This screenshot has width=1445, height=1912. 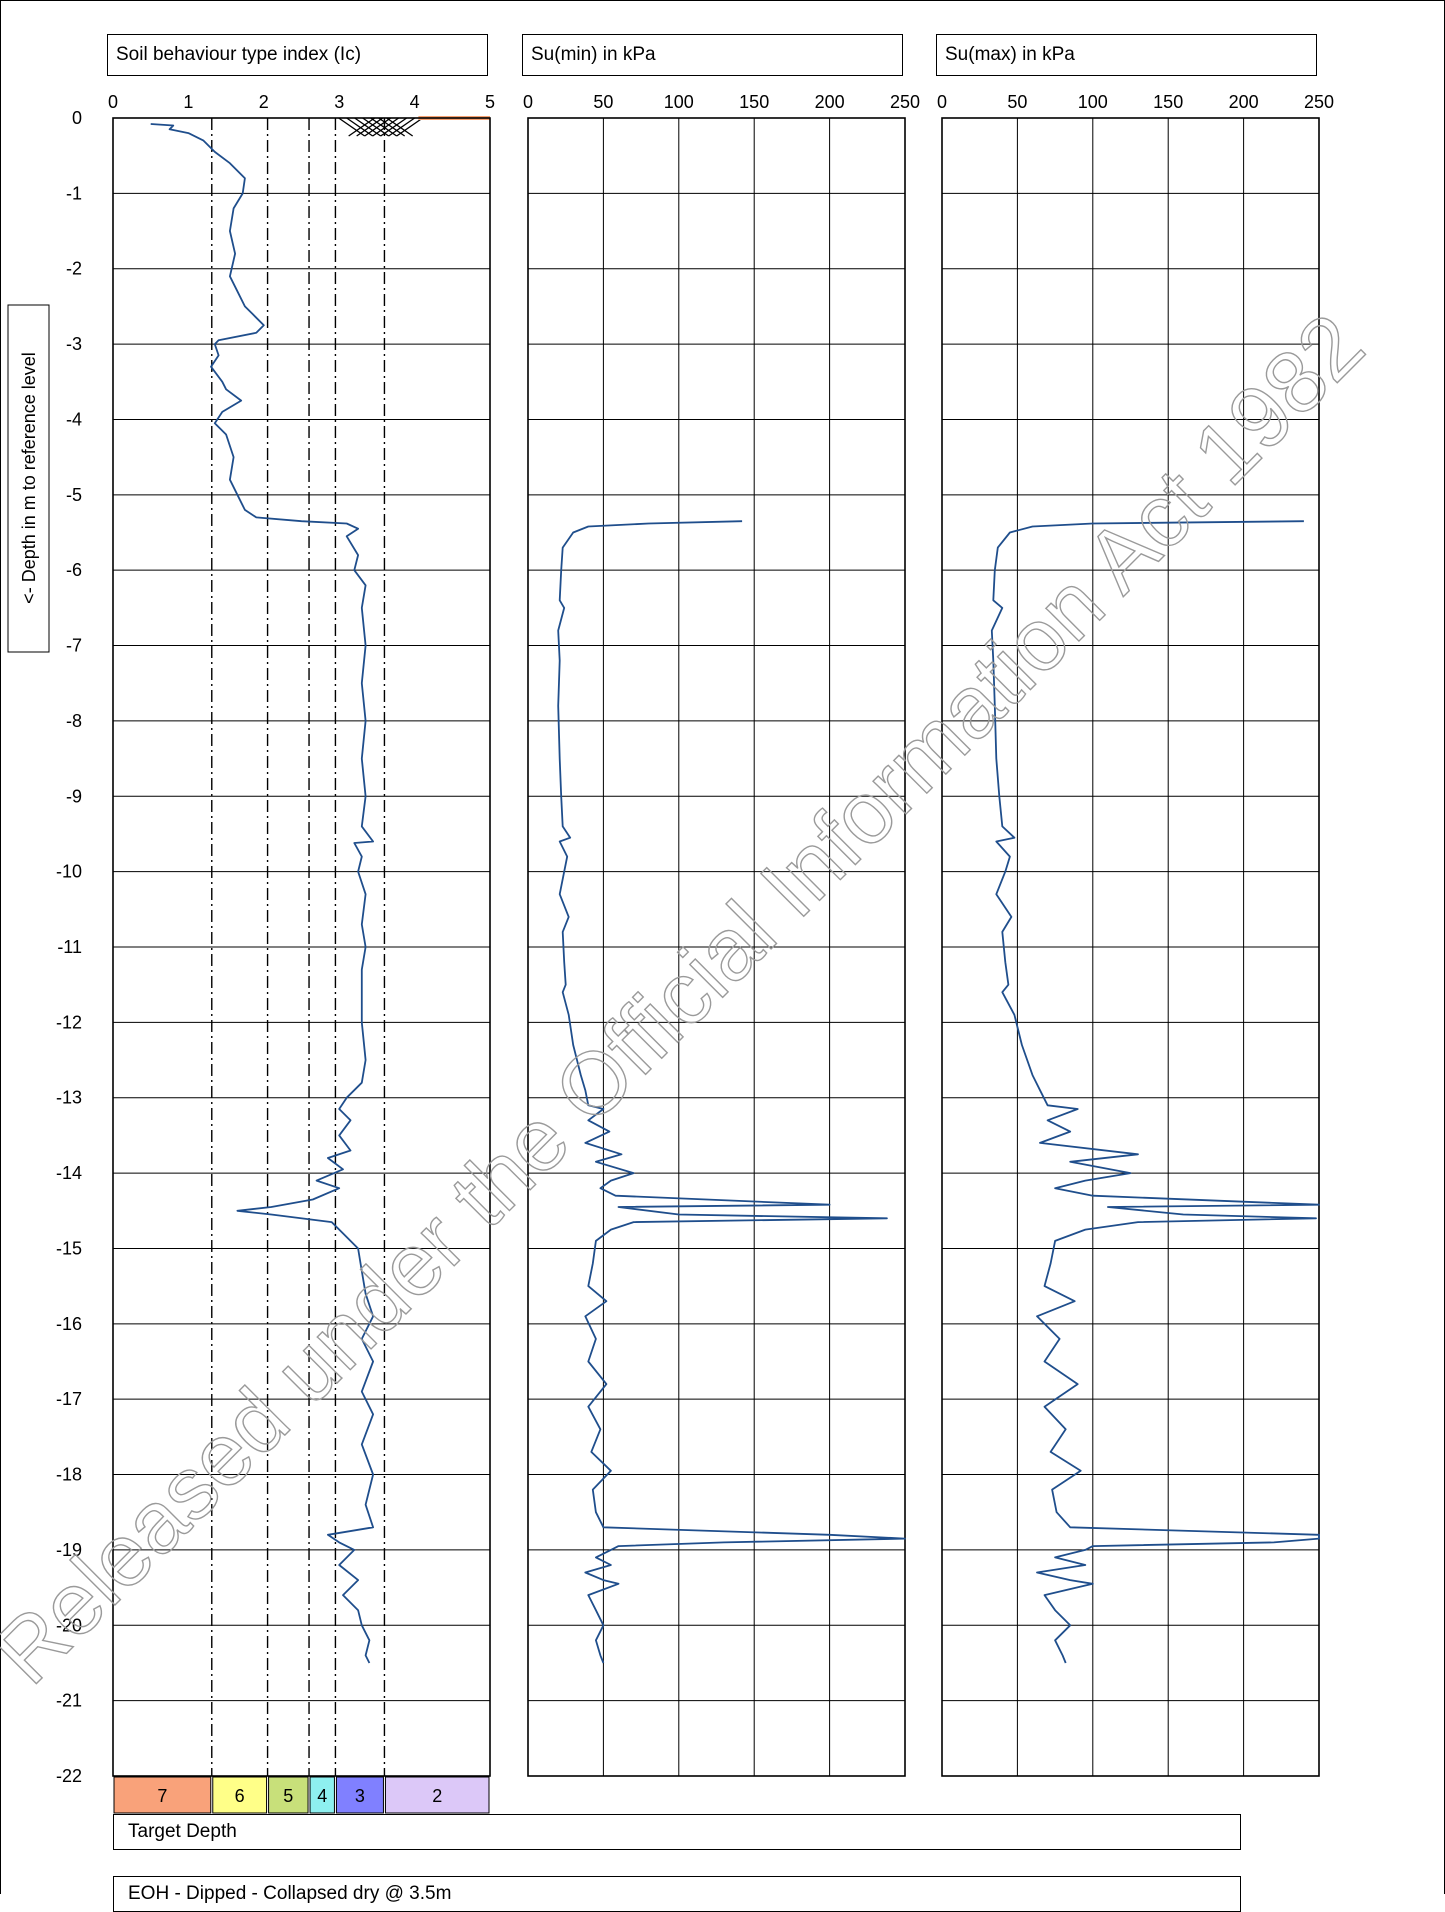 I want to click on y-tick-label: -15, so click(x=69, y=1248).